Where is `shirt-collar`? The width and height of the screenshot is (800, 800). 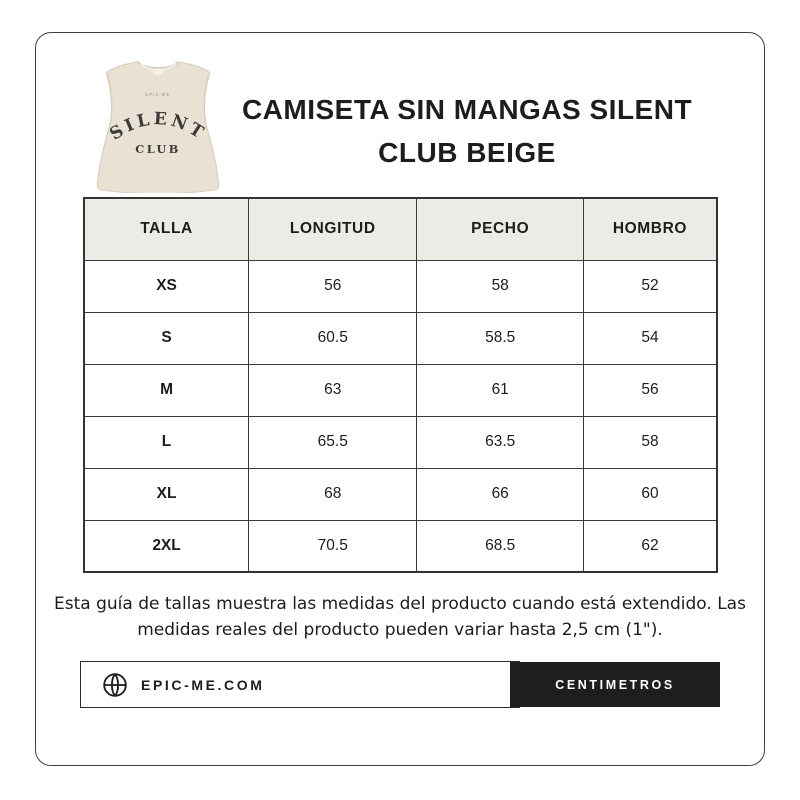
shirt-collar is located at coordinates (158, 65).